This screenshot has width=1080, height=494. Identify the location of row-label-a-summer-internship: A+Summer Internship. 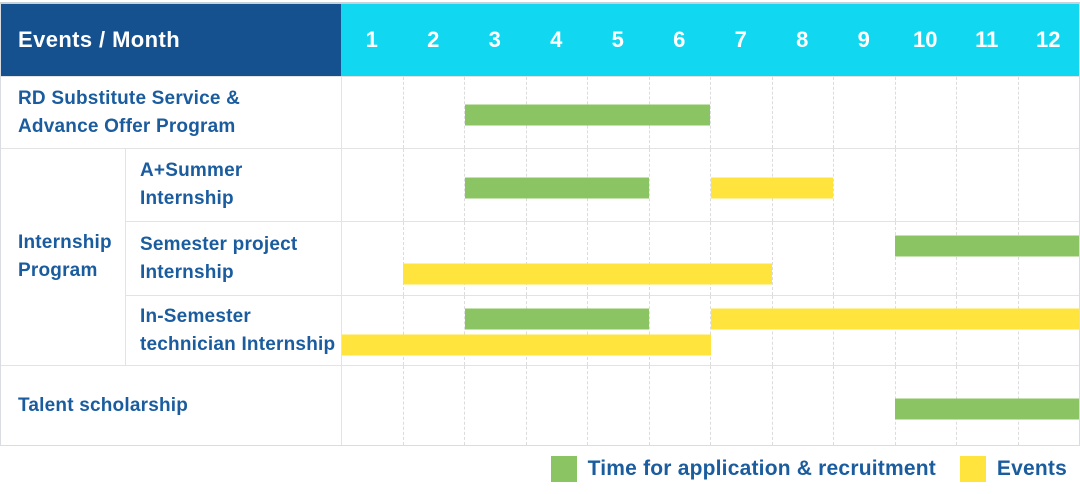
(233, 185).